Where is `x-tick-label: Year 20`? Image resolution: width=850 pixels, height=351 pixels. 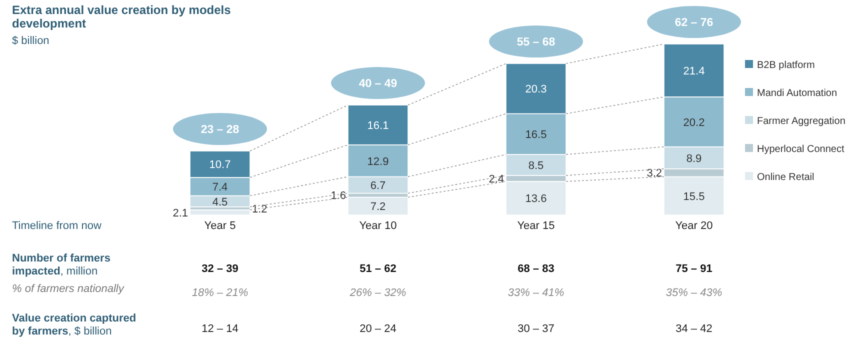 x-tick-label: Year 20 is located at coordinates (694, 226).